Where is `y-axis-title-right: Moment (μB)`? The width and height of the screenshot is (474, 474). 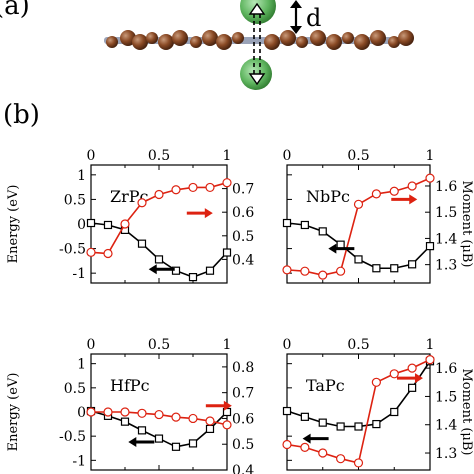 y-axis-title-right: Moment (μB) is located at coordinates (466, 411).